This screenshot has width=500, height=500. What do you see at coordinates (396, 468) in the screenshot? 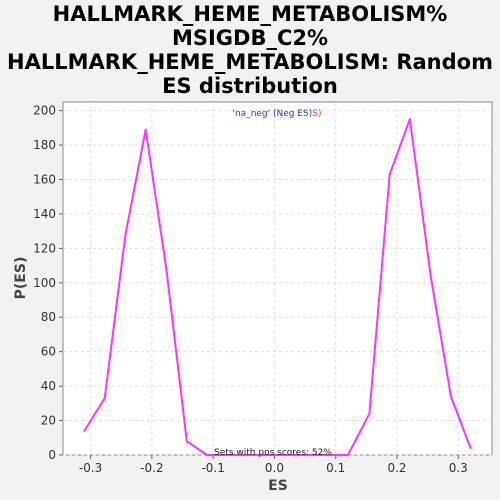
I see `x-tick-label: 0.2` at bounding box center [396, 468].